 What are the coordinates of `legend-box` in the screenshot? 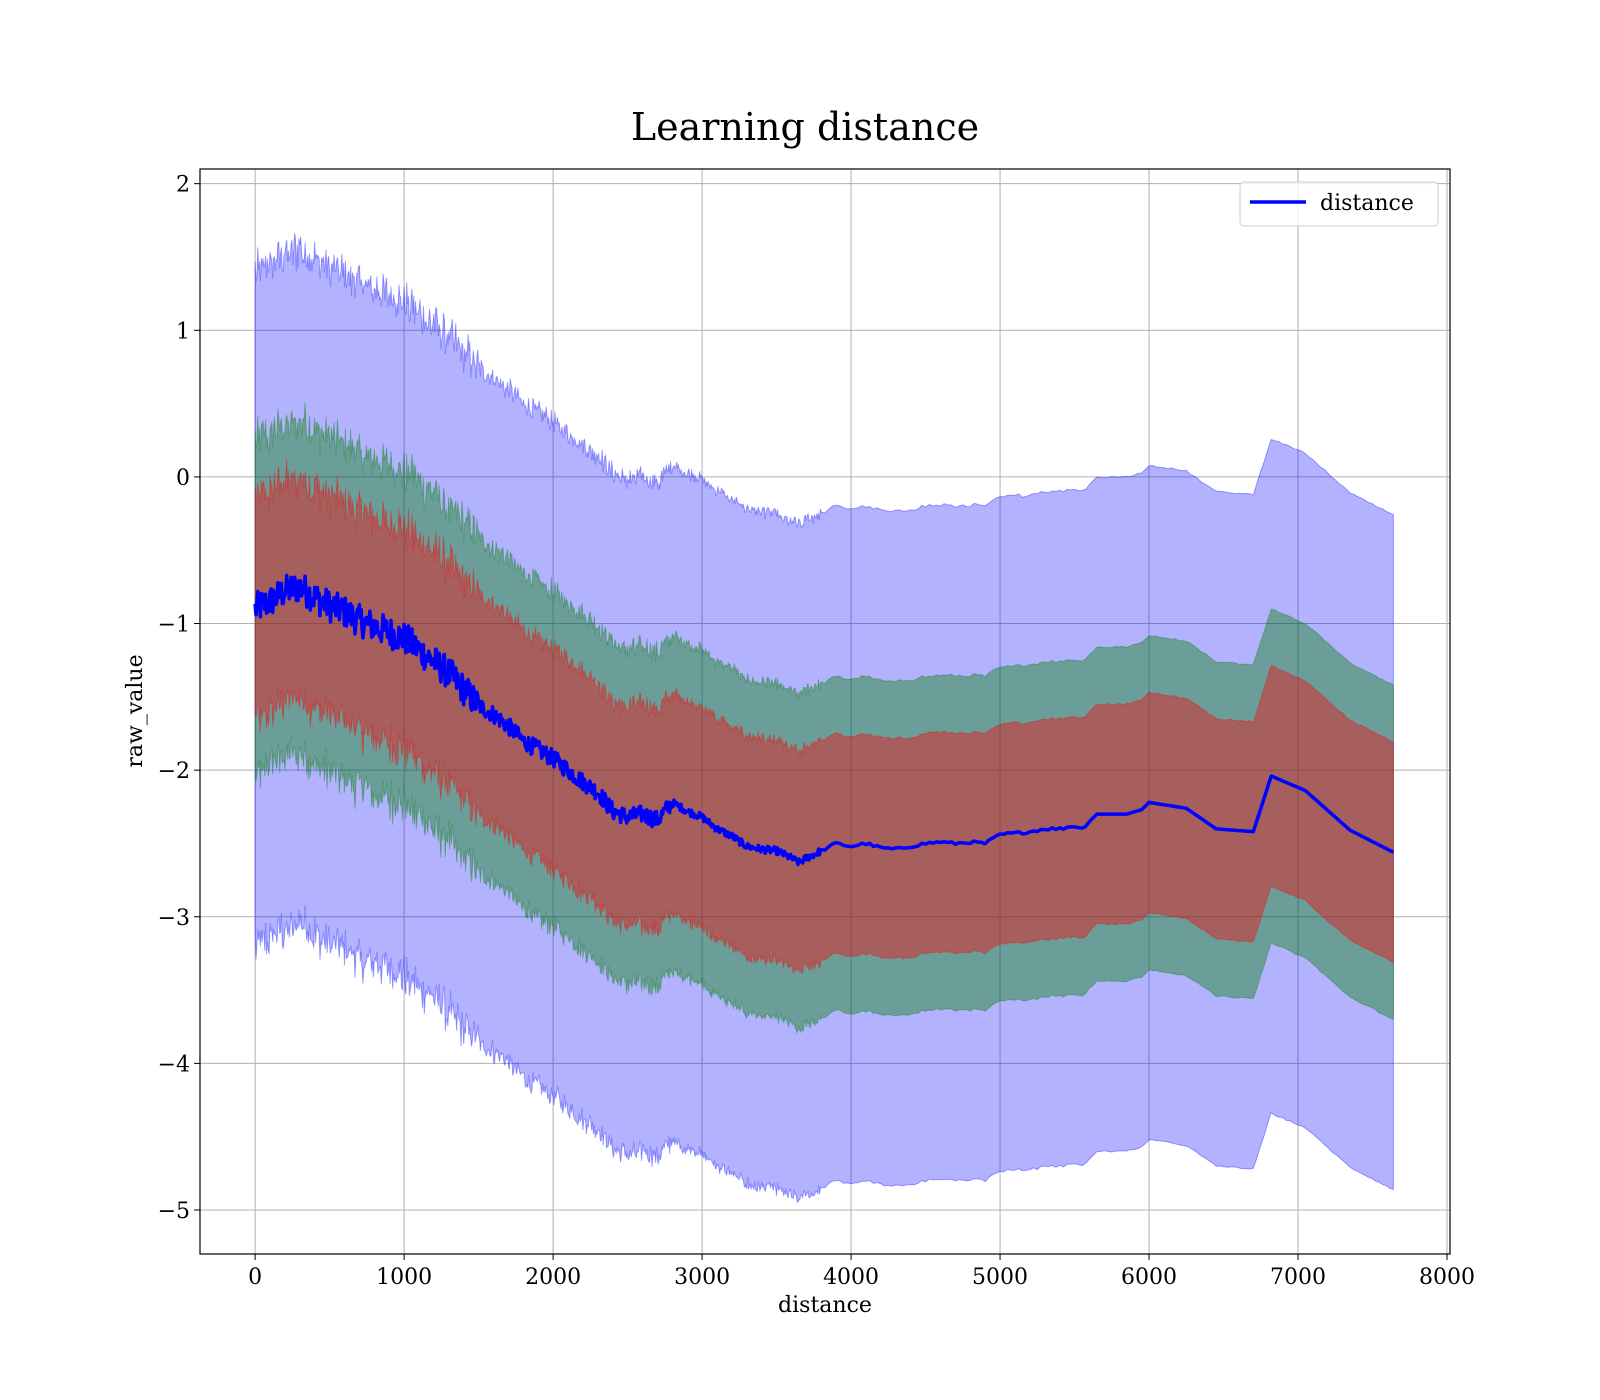 It's located at (1339, 204).